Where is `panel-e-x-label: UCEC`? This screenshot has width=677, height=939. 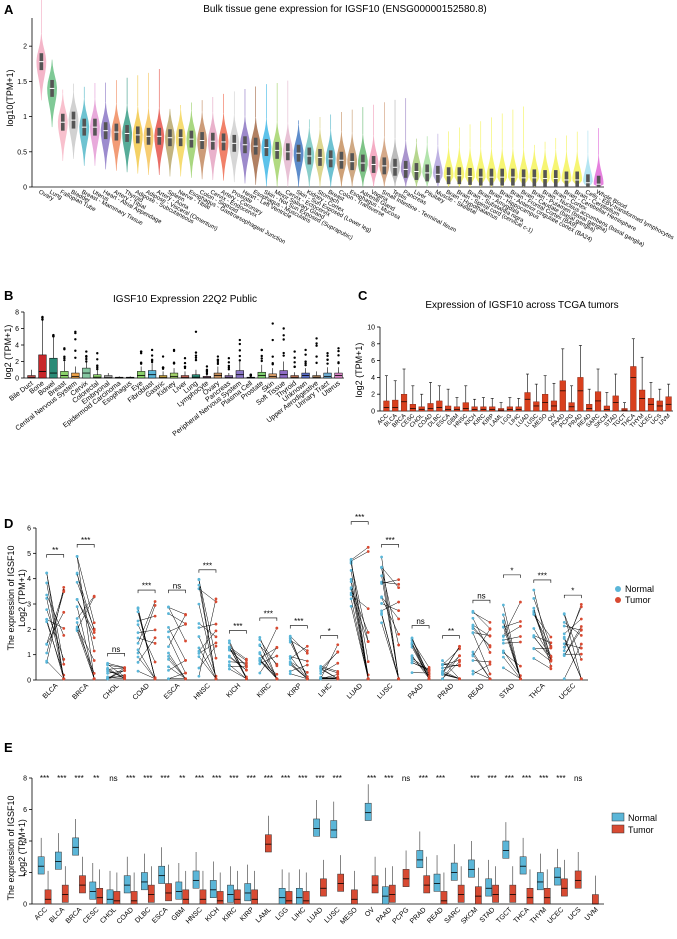
panel-e-x-label: UCEC is located at coordinates (555, 915).